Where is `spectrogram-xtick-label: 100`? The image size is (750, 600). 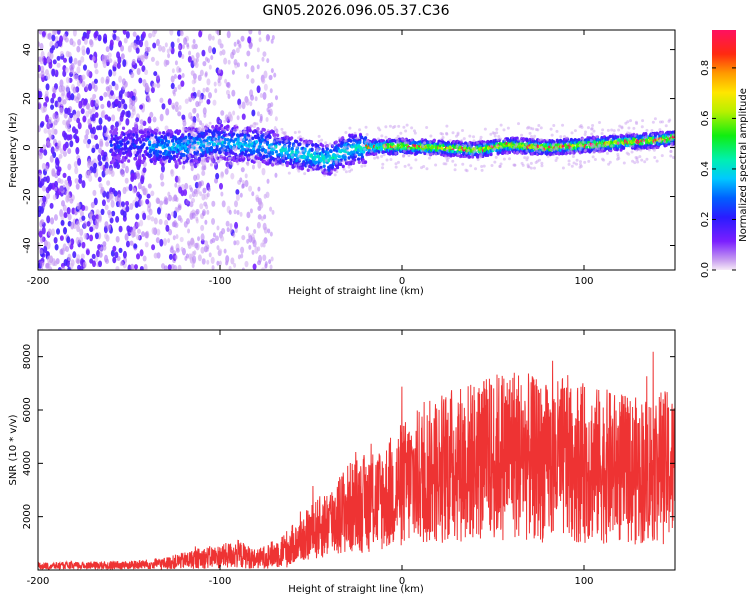
spectrogram-xtick-label: 100 is located at coordinates (583, 281).